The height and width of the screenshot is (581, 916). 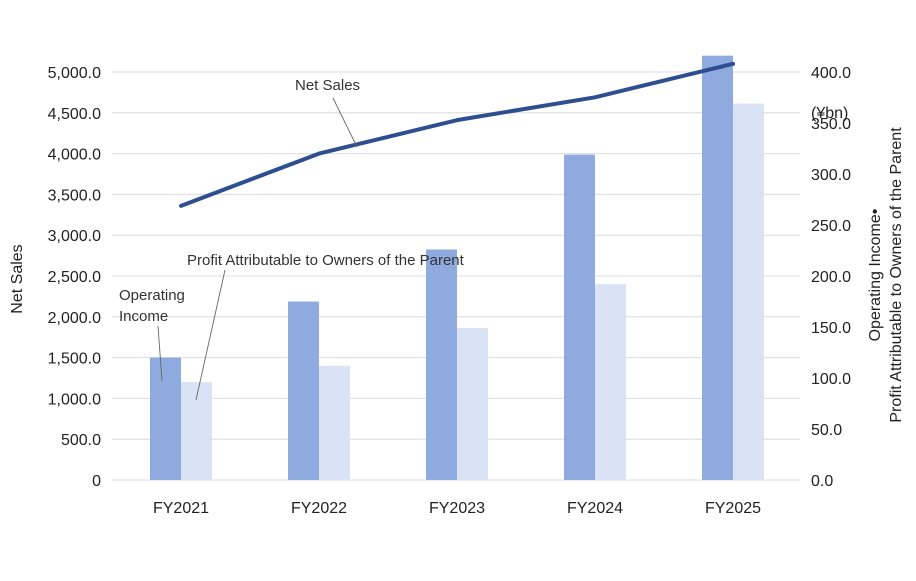 I want to click on x-tick-label: FY2022, so click(x=319, y=508).